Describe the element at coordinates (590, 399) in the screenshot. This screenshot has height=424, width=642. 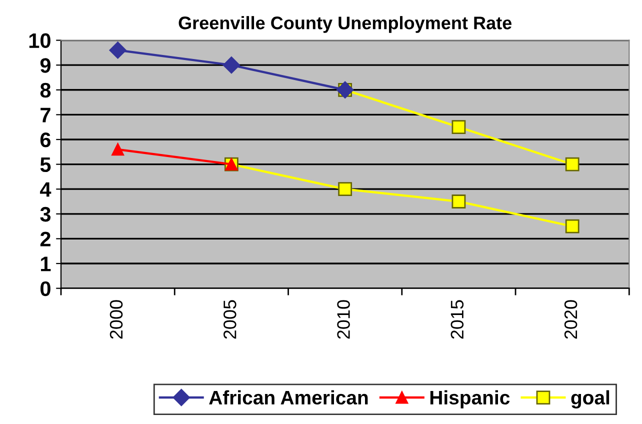
I see `legend-label: goal` at that location.